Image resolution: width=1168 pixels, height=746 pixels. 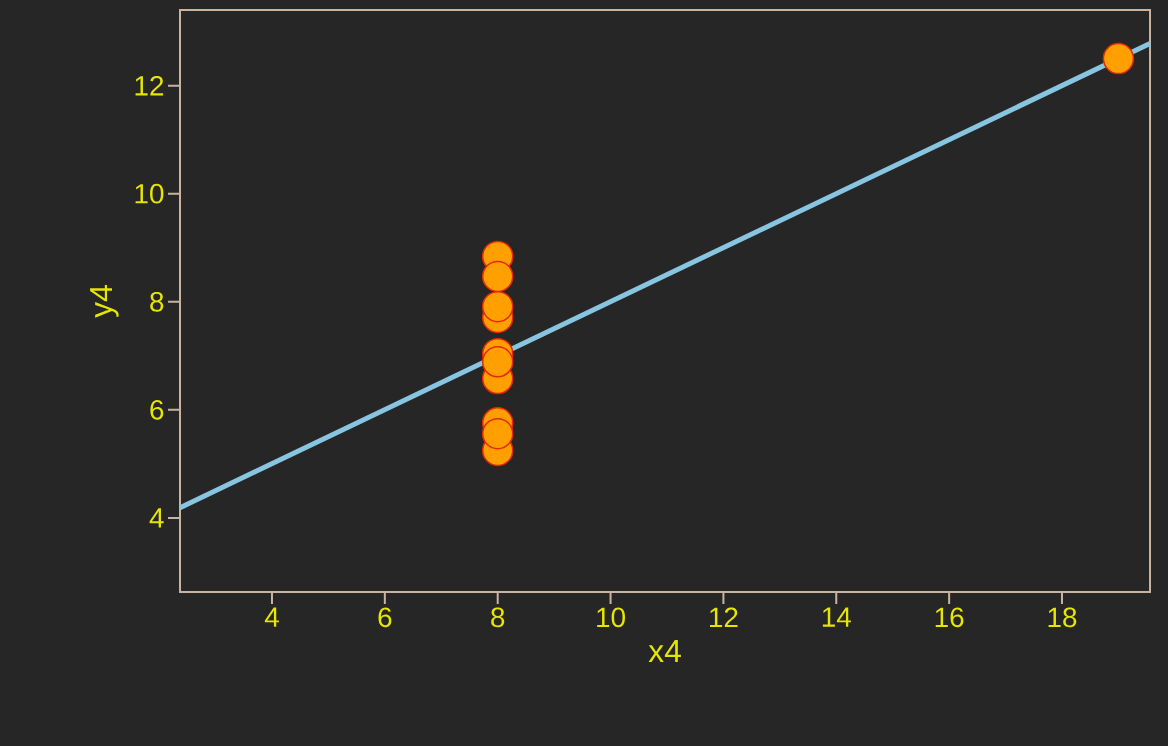 I want to click on x-tick-label: 6, so click(x=385, y=617).